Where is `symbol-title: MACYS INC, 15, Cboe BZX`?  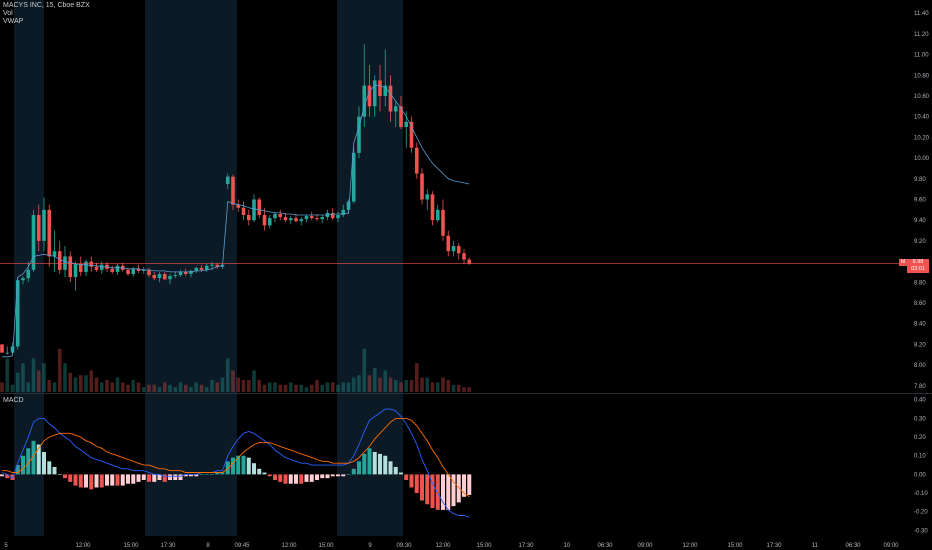
symbol-title: MACYS INC, 15, Cboe BZX is located at coordinates (46, 5).